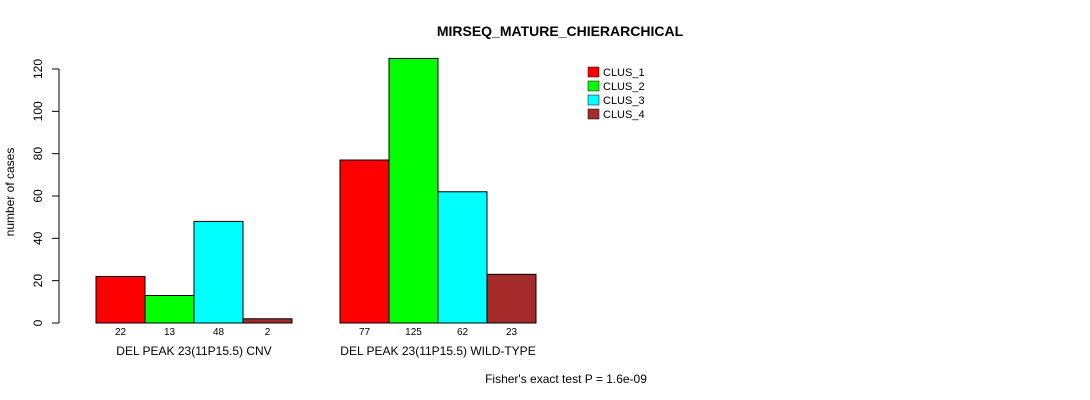 The height and width of the screenshot is (400, 1090). What do you see at coordinates (170, 332) in the screenshot?
I see `bar-value-label: 13` at bounding box center [170, 332].